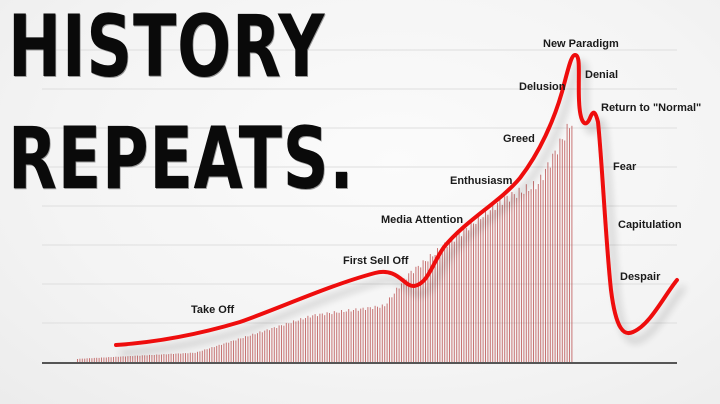 The image size is (720, 404). I want to click on label-media-attention: Media Attention, so click(422, 220).